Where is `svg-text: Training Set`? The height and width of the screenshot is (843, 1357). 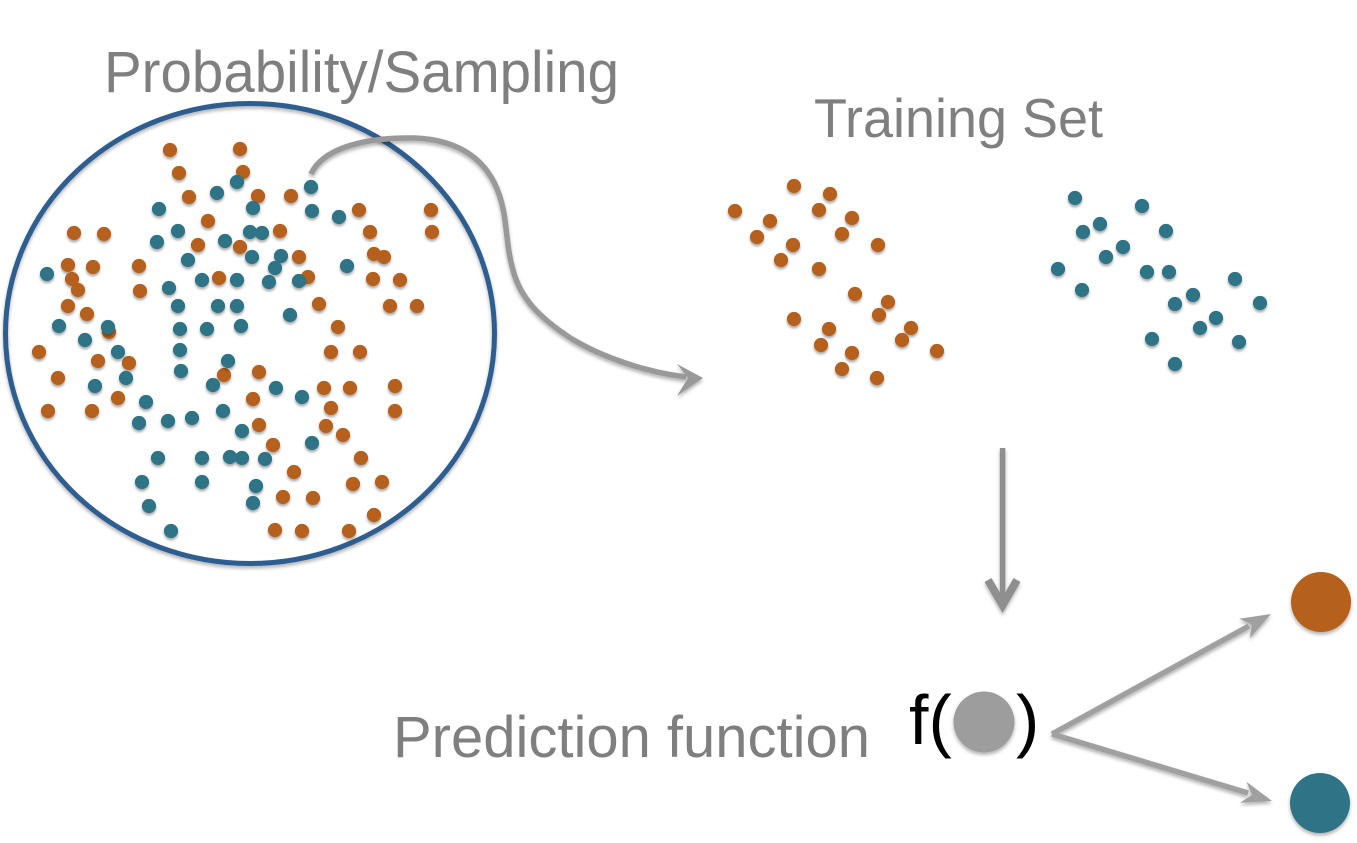 svg-text: Training Set is located at coordinates (958, 118).